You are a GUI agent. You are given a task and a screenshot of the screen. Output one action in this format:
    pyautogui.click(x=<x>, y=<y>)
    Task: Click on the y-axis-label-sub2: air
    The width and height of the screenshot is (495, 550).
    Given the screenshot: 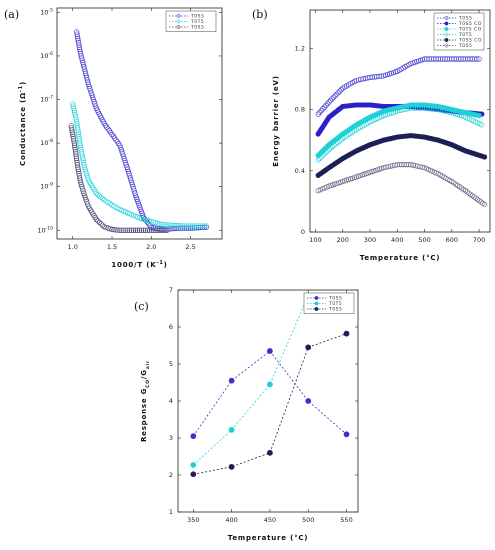 What is the action you would take?
    pyautogui.click(x=148, y=364)
    